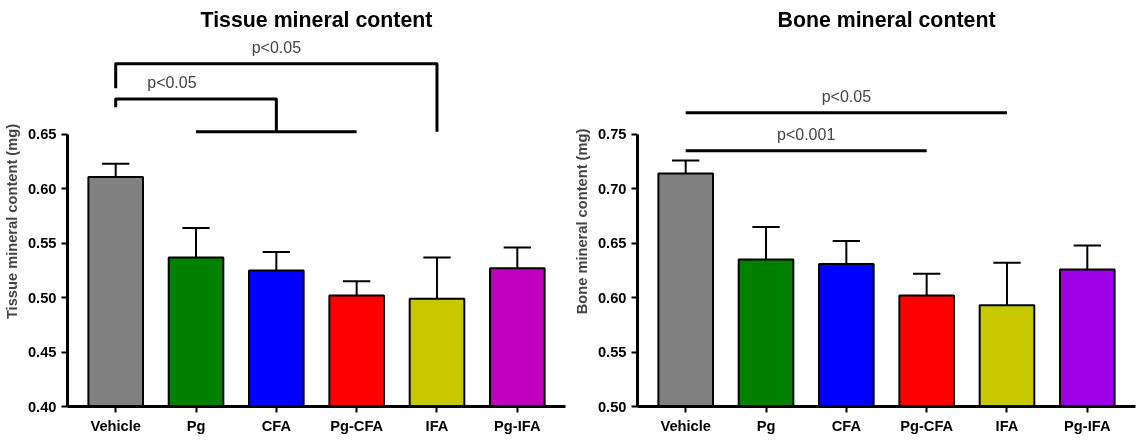 This screenshot has height=440, width=1144. What do you see at coordinates (806, 134) in the screenshot?
I see `annotation: p<0.001` at bounding box center [806, 134].